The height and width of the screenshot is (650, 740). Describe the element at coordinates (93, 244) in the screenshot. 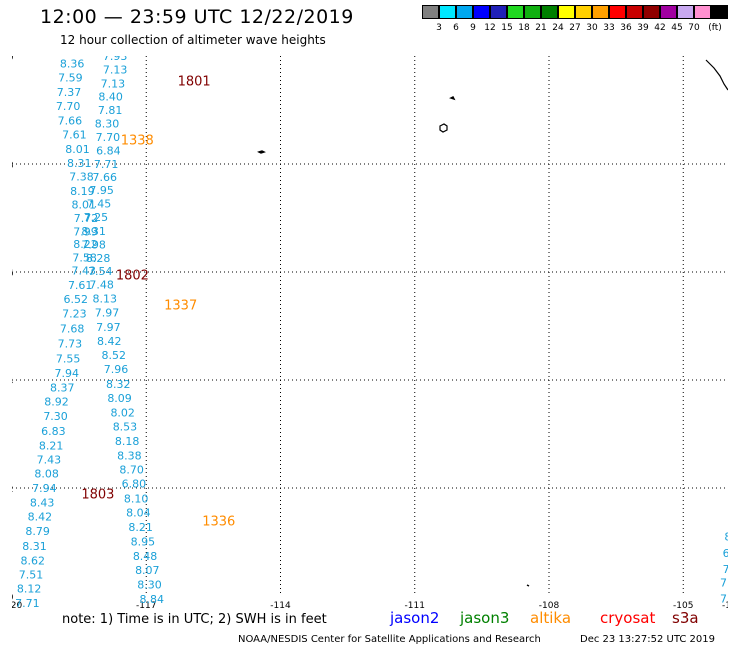

I see `swh-value: 7.98` at that location.